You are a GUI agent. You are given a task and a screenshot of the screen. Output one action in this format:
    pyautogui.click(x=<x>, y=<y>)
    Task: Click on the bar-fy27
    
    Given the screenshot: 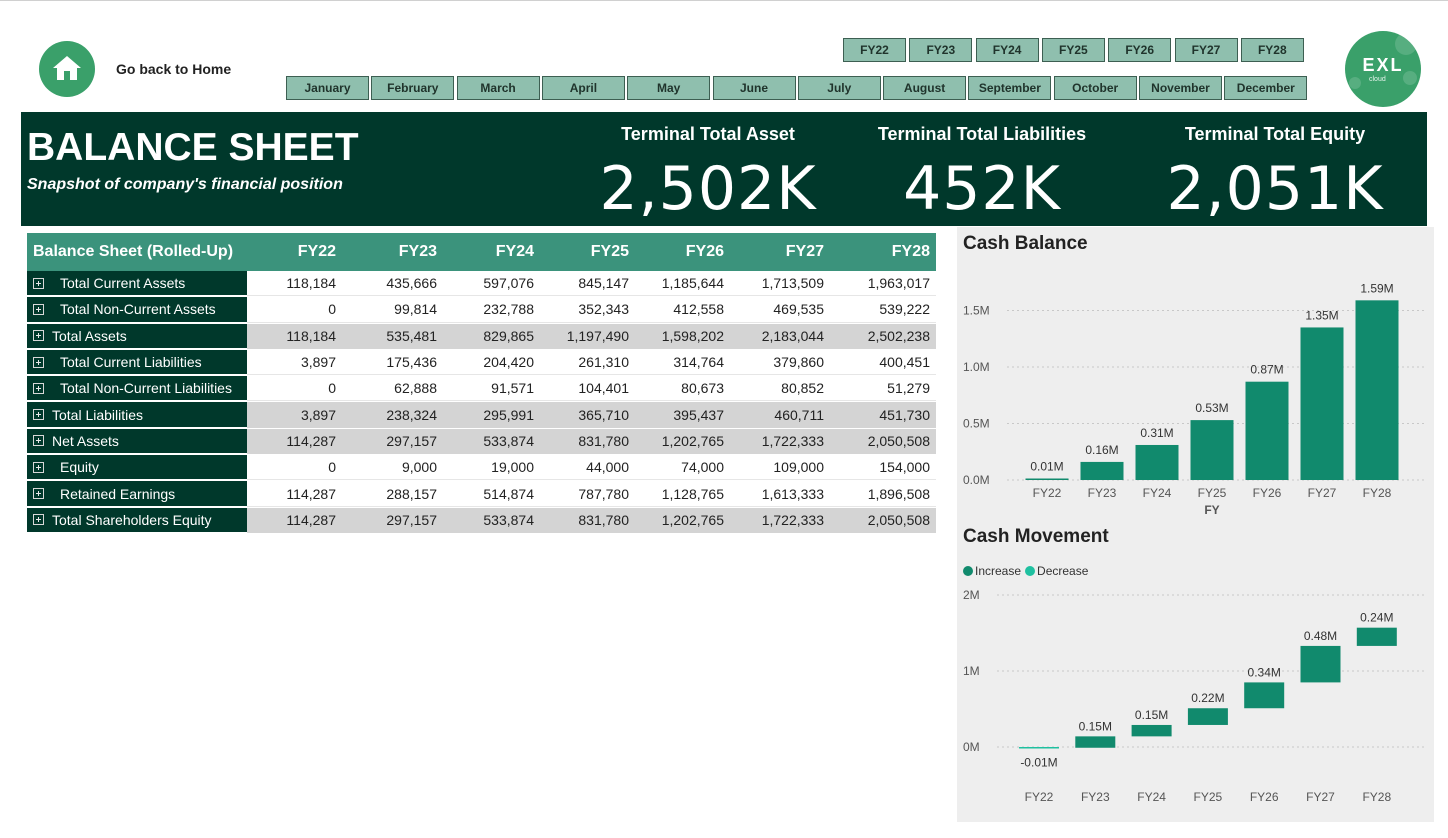 What is the action you would take?
    pyautogui.click(x=1322, y=403)
    